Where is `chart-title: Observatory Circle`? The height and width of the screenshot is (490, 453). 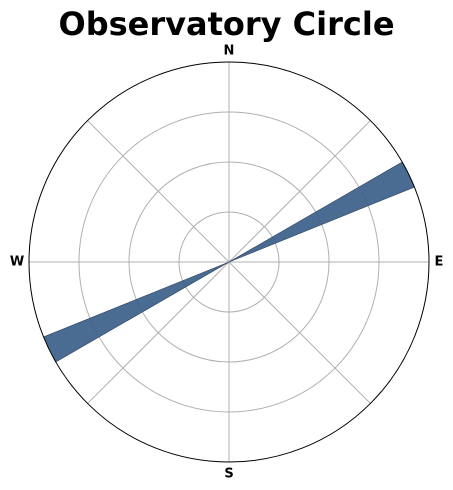 chart-title: Observatory Circle is located at coordinates (226, 24).